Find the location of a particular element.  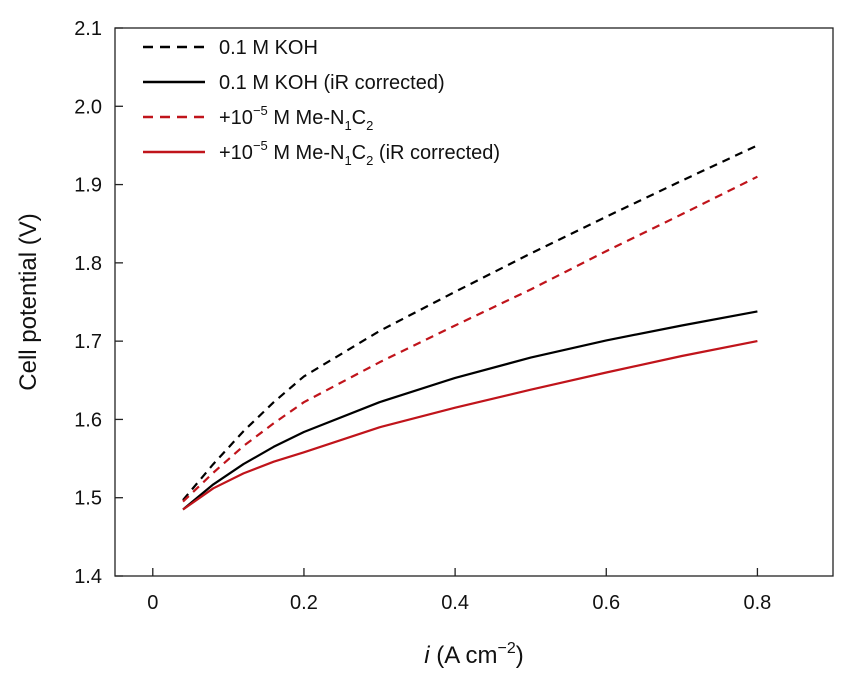

legend-label-3: +10−5 M Me-N1C2 is located at coordinates (296, 118).